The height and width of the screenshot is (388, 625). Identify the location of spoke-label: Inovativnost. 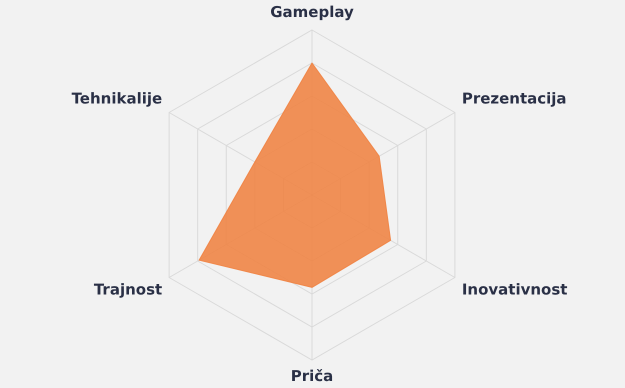
(515, 289).